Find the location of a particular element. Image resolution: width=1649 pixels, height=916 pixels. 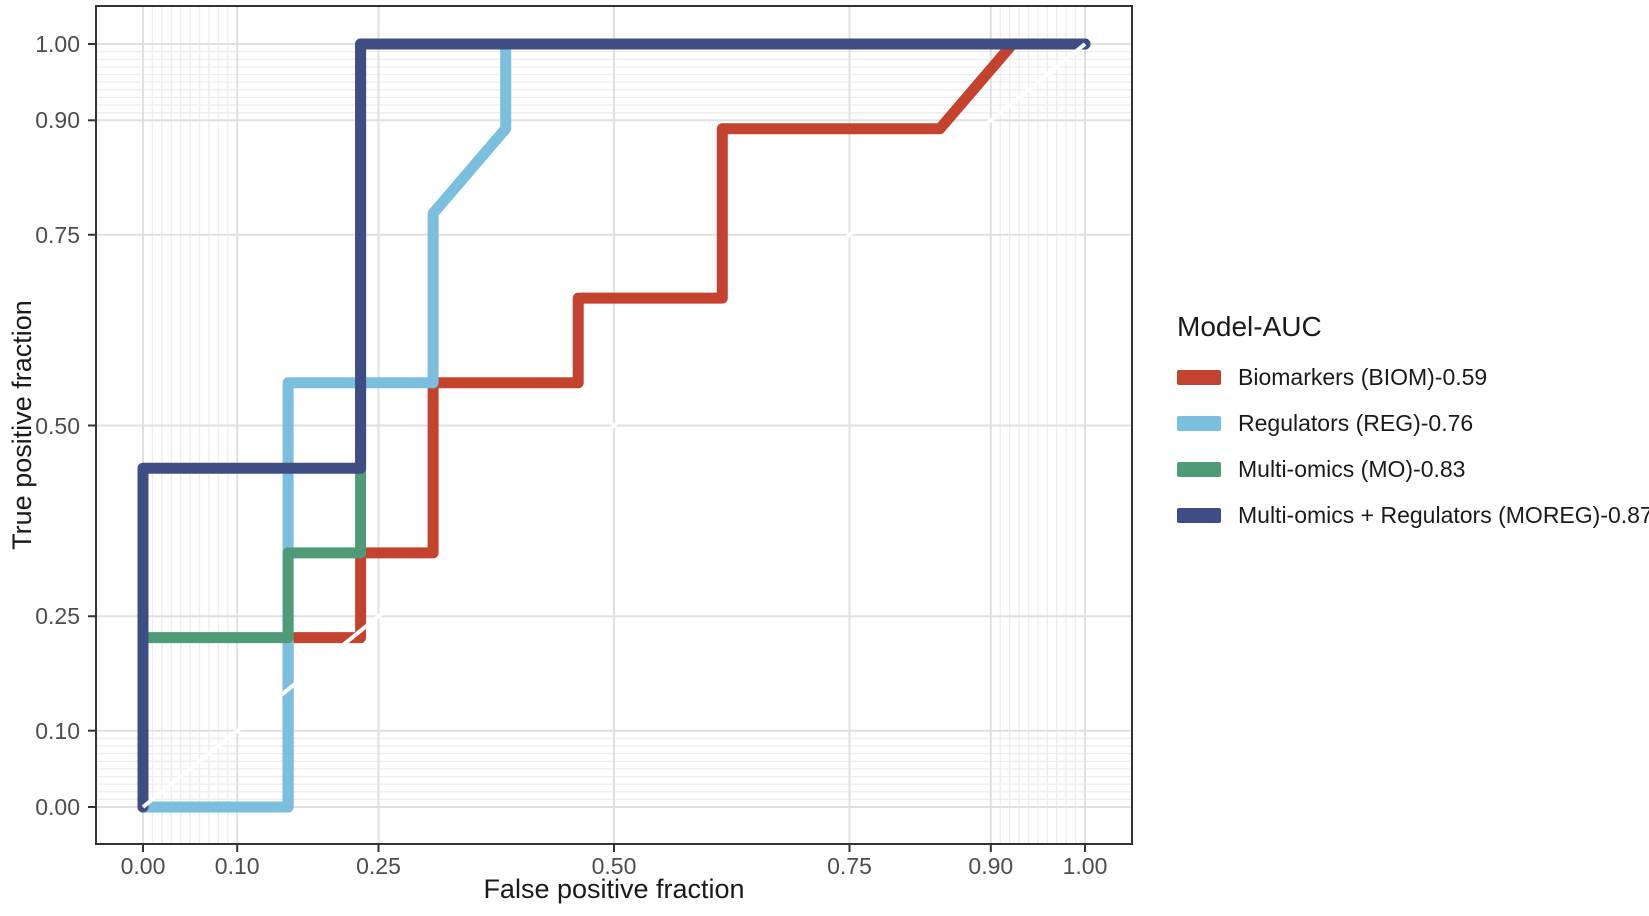

legend-item-biom: Biomarkers (BIOM)-0.59 is located at coordinates (1413, 377).